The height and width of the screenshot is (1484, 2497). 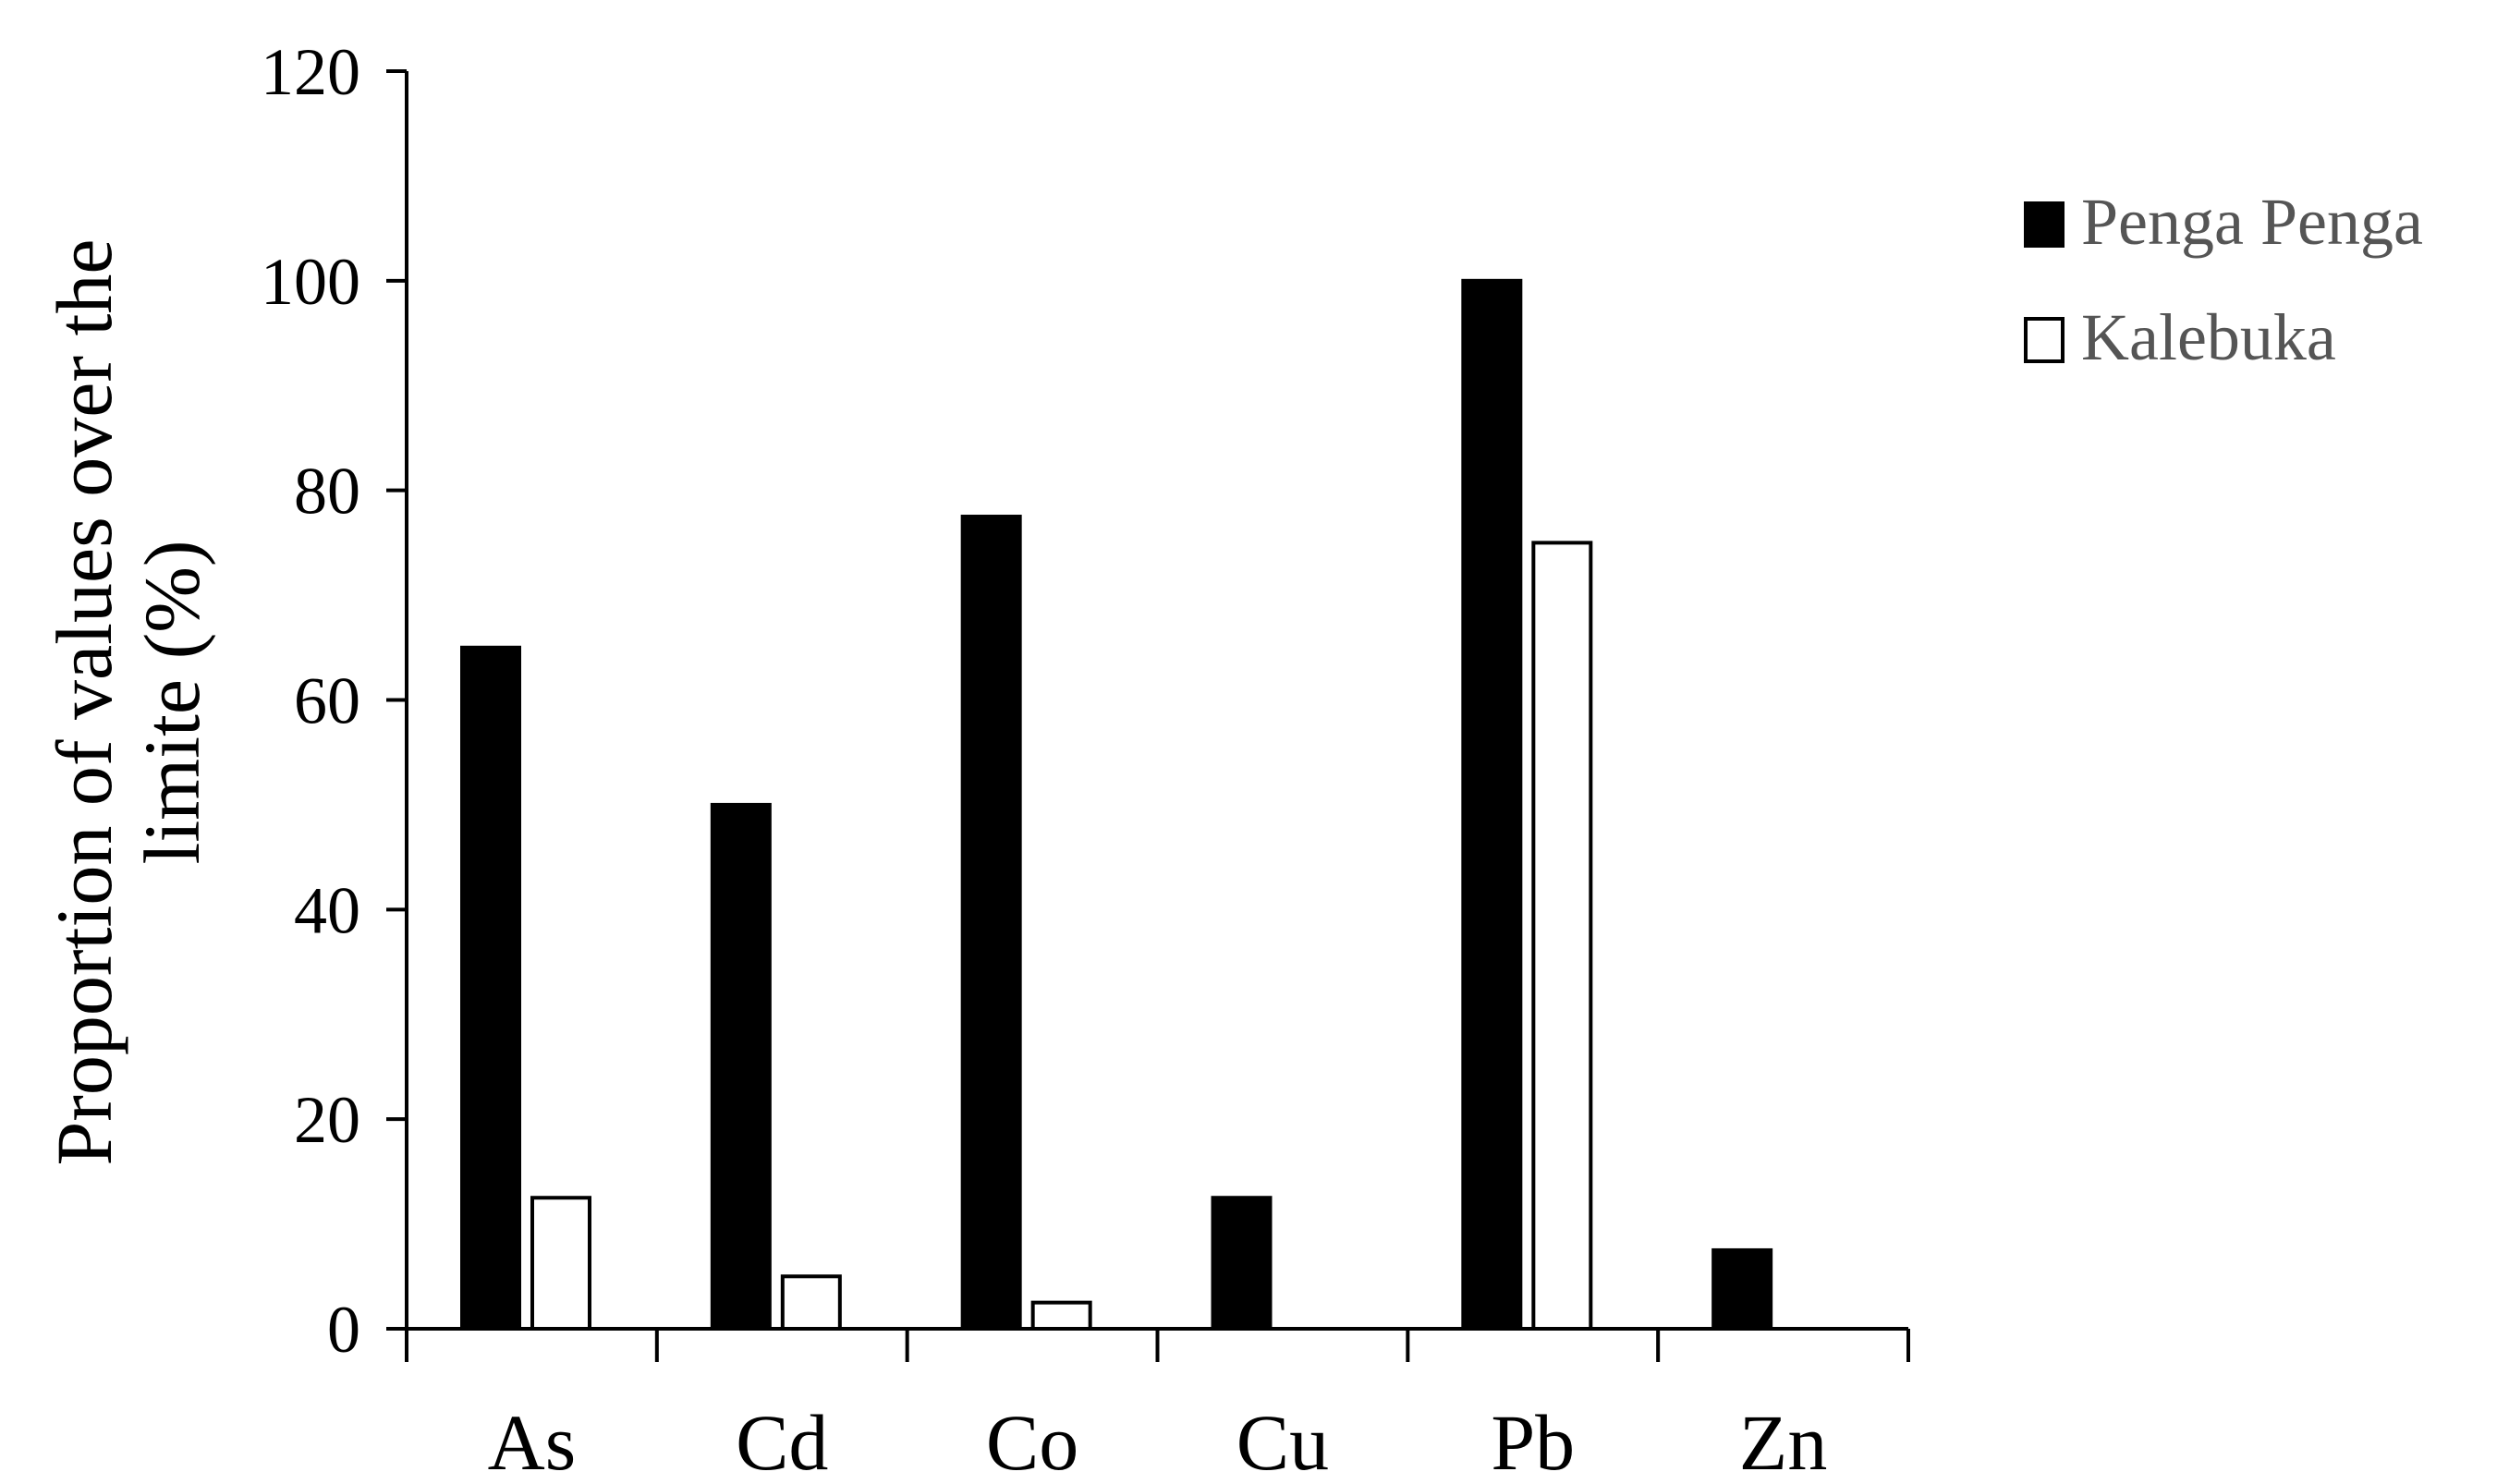 I want to click on y-axis-title-line-1: Proportion of values over the, so click(x=84, y=701).